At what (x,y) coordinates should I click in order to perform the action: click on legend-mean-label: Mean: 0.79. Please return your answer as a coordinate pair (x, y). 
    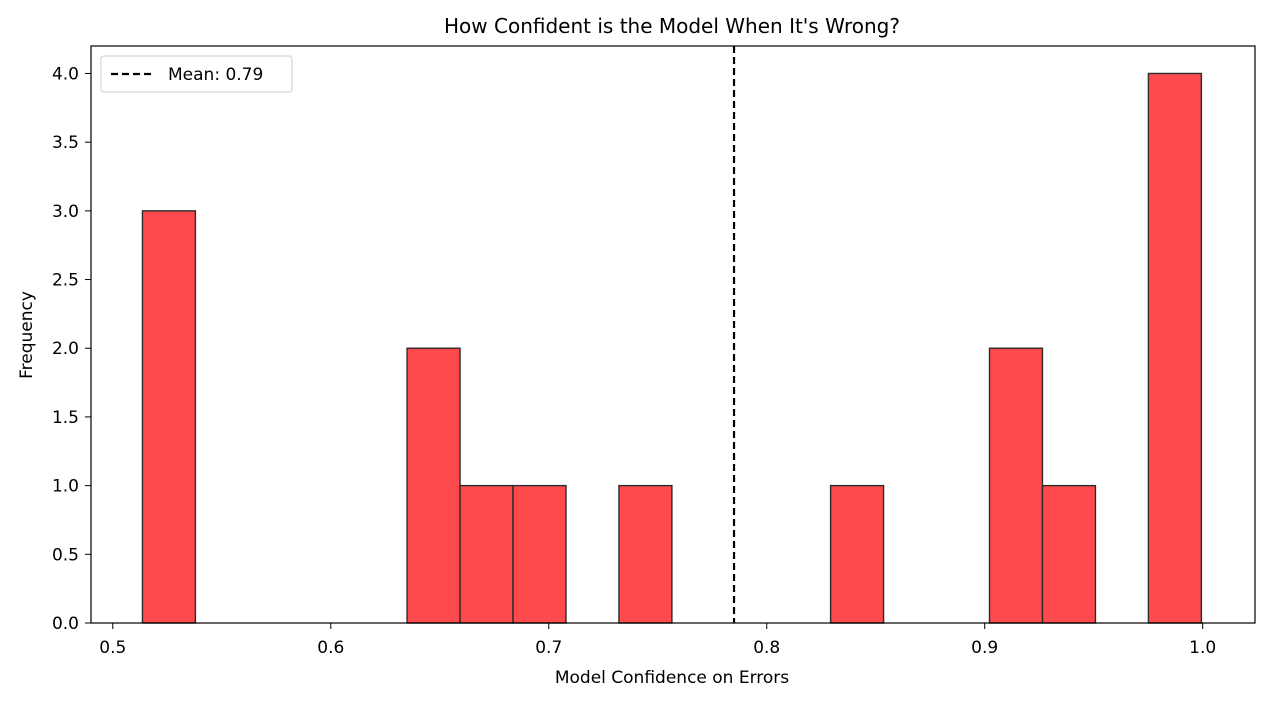
    Looking at the image, I should click on (215, 75).